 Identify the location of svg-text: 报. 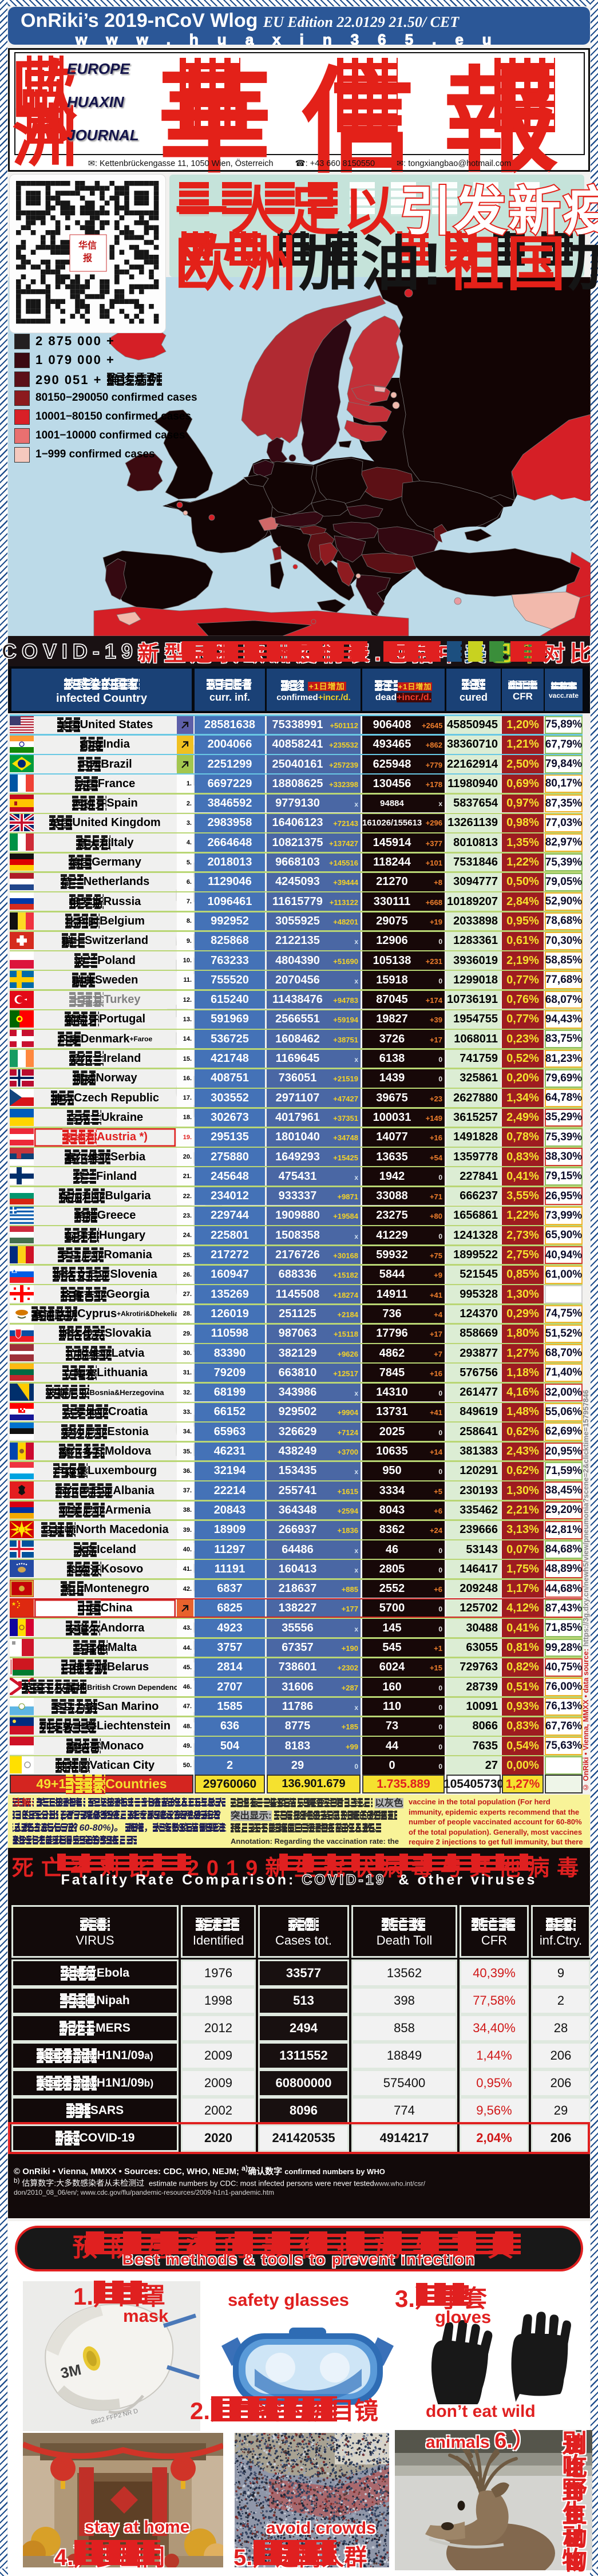
(87, 257).